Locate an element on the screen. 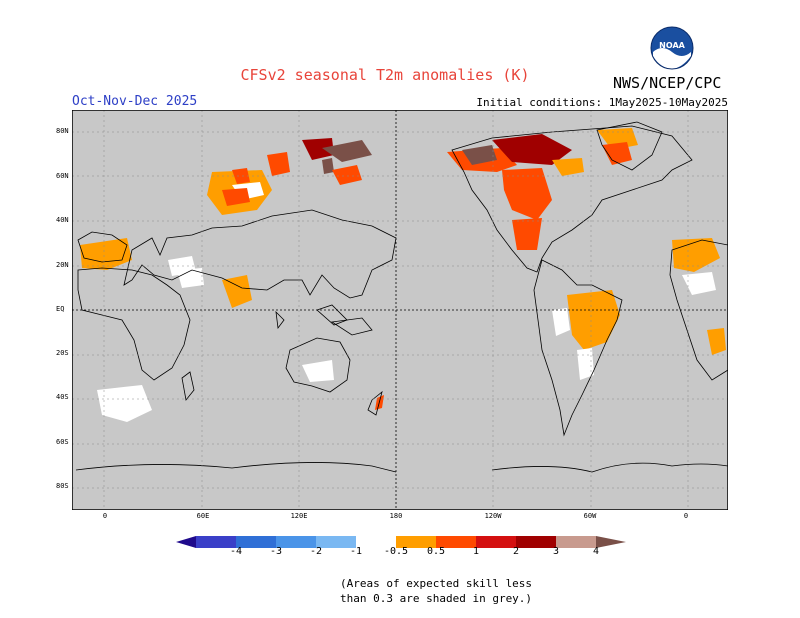 The image size is (800, 618). lat-label: 60N is located at coordinates (62, 176).